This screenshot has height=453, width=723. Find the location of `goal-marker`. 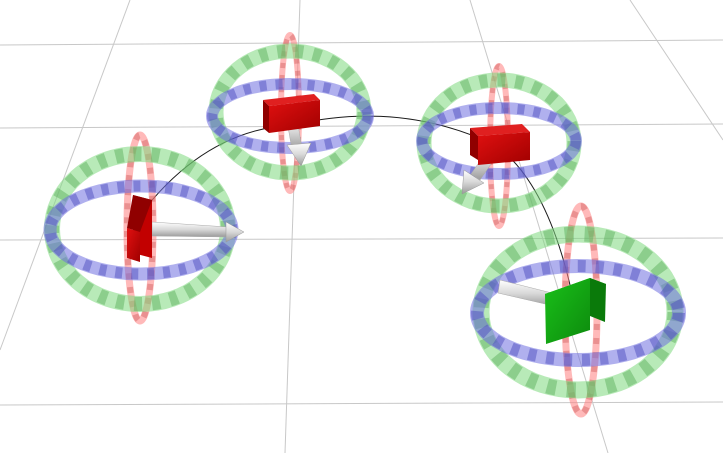

goal-marker is located at coordinates (578, 310).